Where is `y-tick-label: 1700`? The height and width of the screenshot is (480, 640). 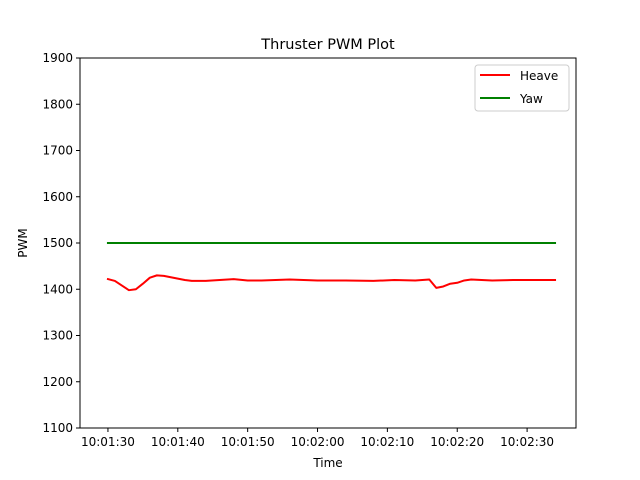 y-tick-label: 1700 is located at coordinates (57, 151).